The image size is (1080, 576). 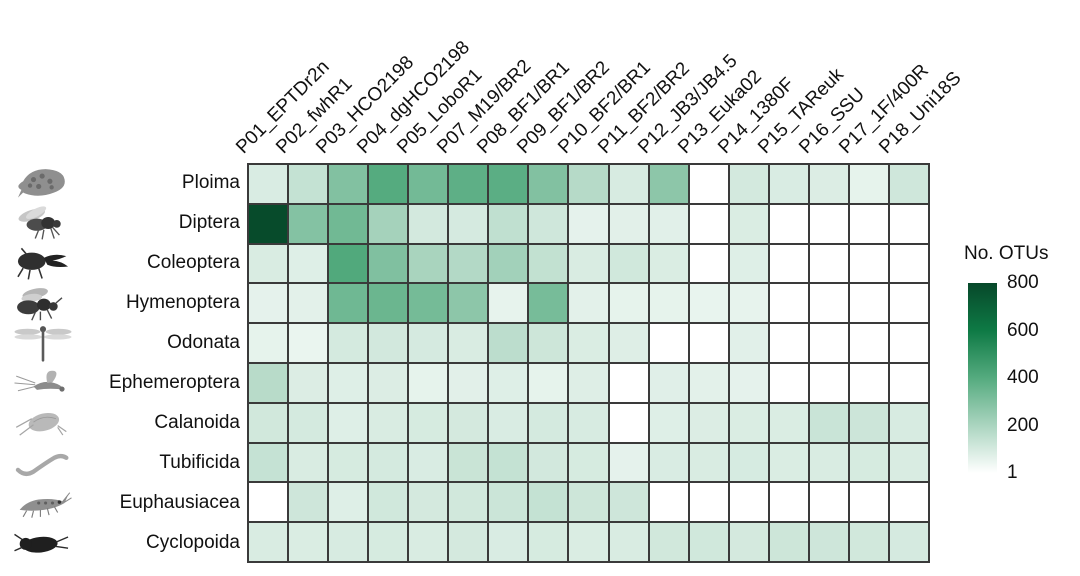 What do you see at coordinates (182, 302) in the screenshot?
I see `row-label: Hymenoptera` at bounding box center [182, 302].